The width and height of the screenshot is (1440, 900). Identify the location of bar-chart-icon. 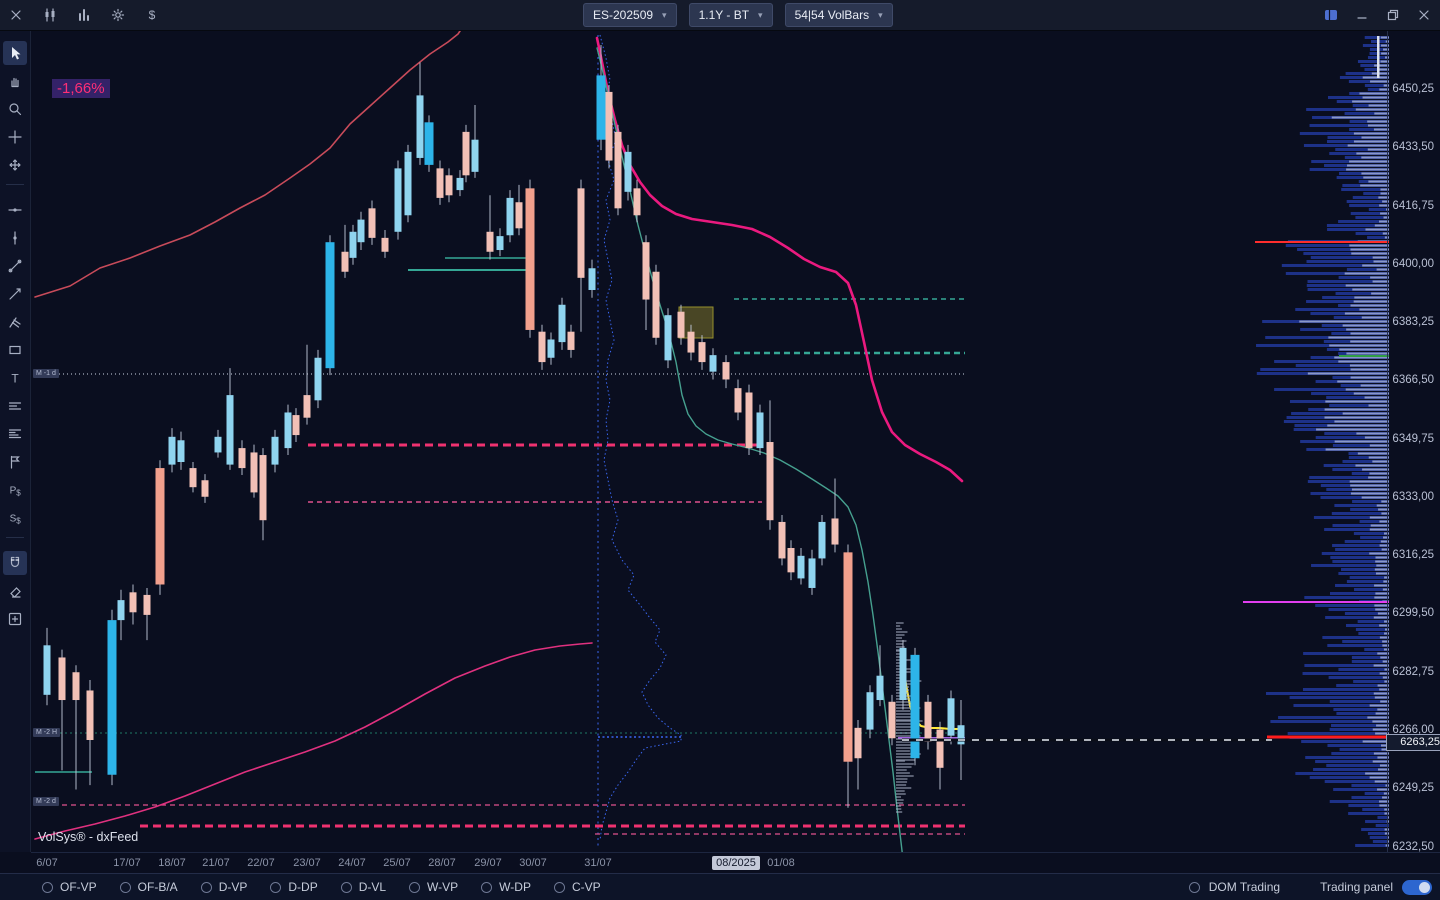
(84, 15).